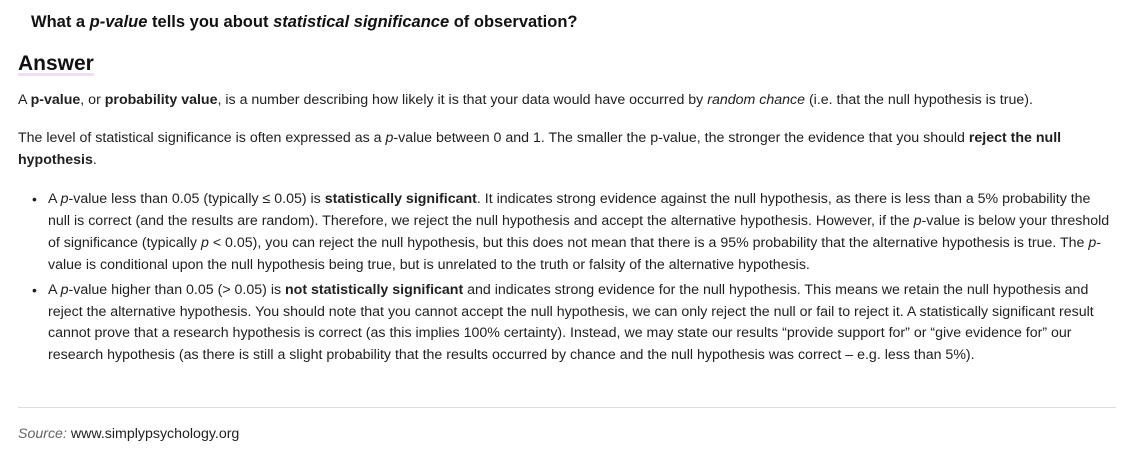 The width and height of the screenshot is (1138, 462). I want to click on question-pvalue-term: p-value, so click(118, 22).